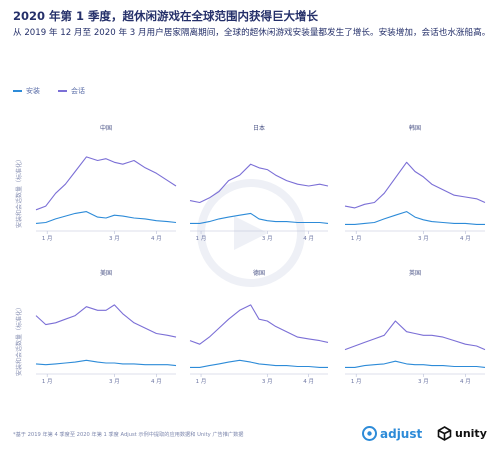  What do you see at coordinates (259, 273) in the screenshot?
I see `panel-title: 德国` at bounding box center [259, 273].